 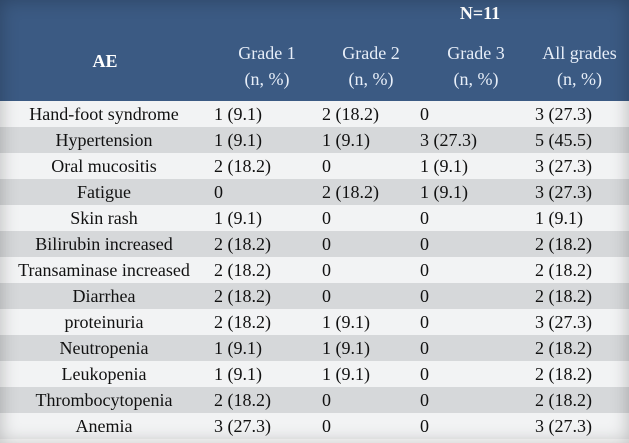 I want to click on ae-name-cell: Skin rash, so click(x=104, y=218).